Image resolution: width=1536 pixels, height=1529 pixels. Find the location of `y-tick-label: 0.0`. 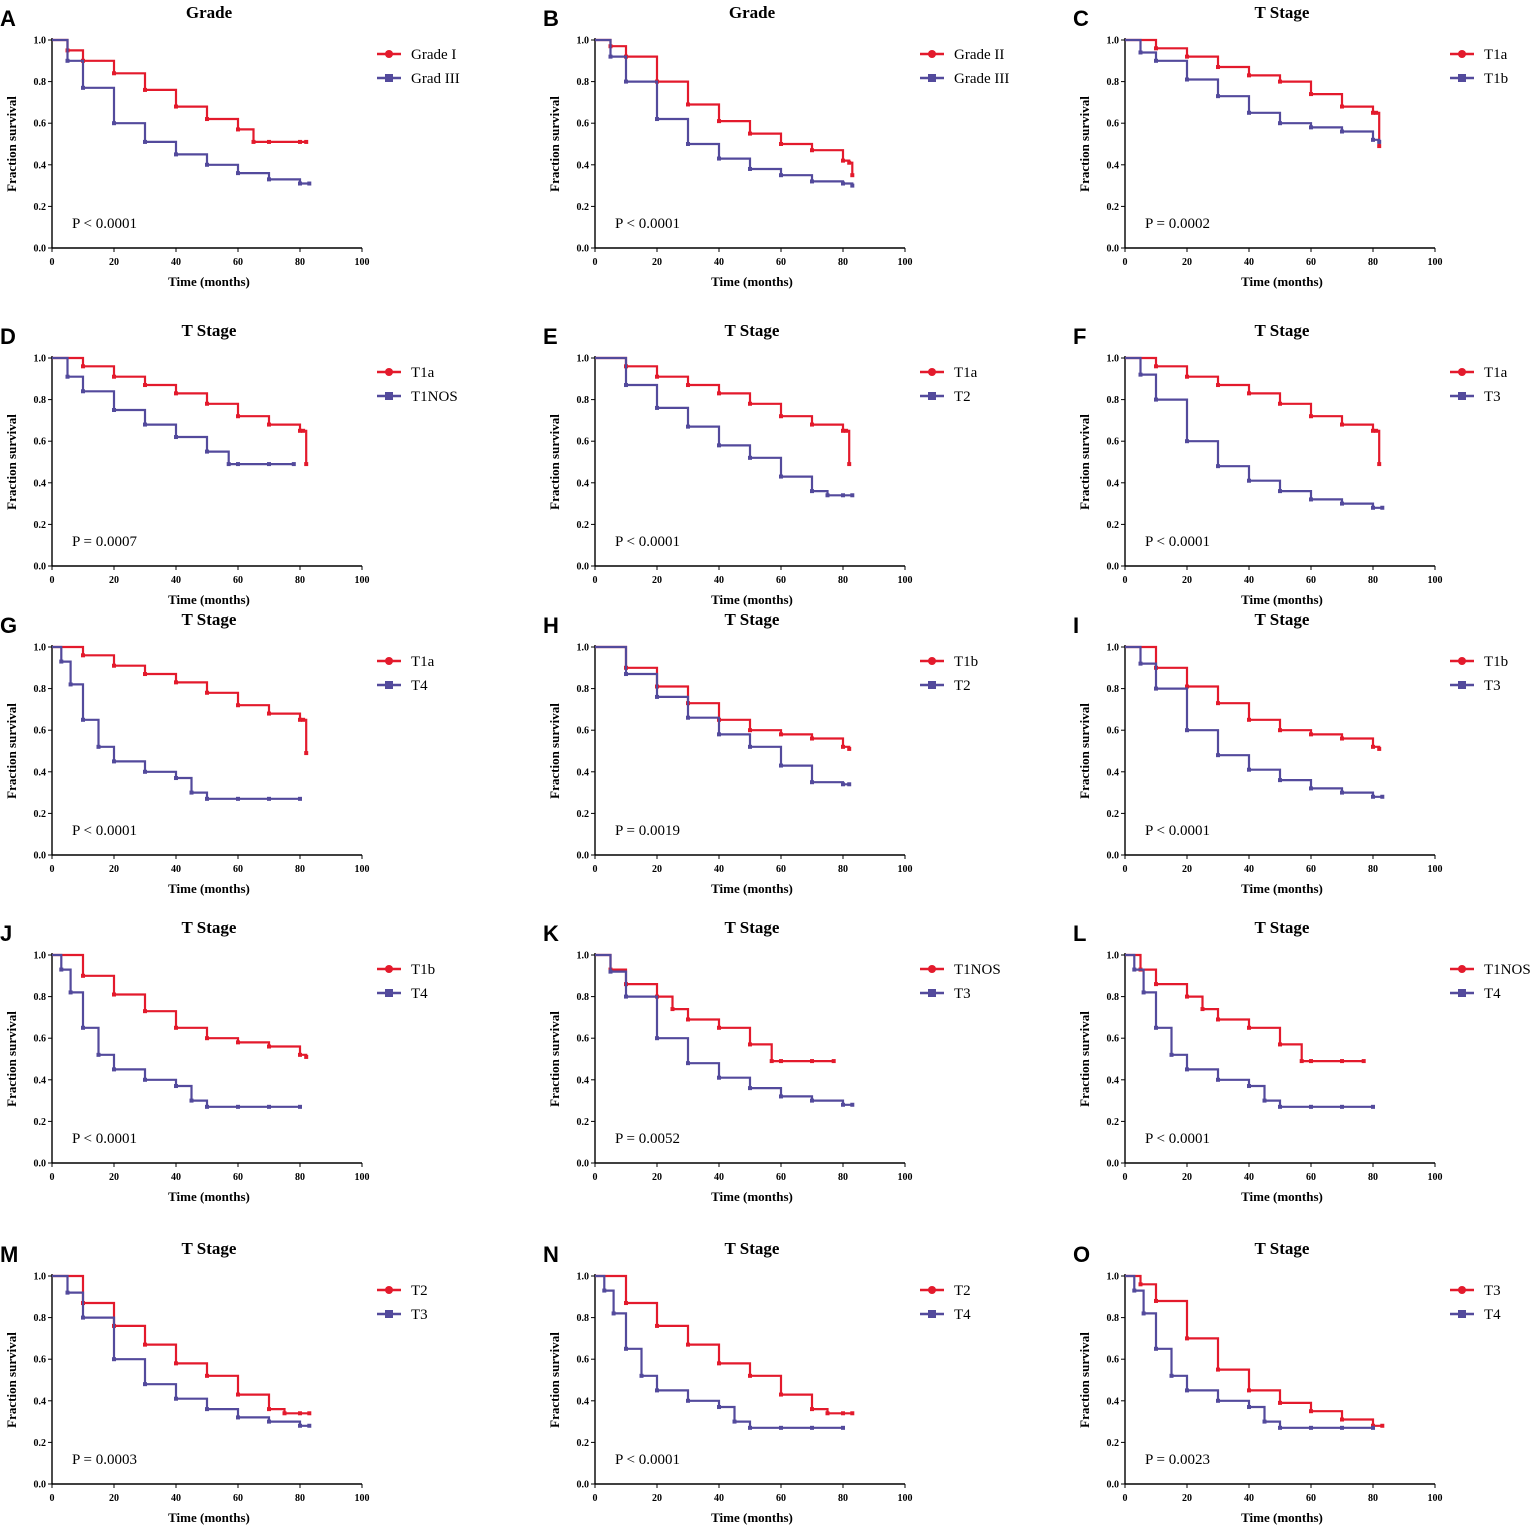

y-tick-label: 0.0 is located at coordinates (583, 249).